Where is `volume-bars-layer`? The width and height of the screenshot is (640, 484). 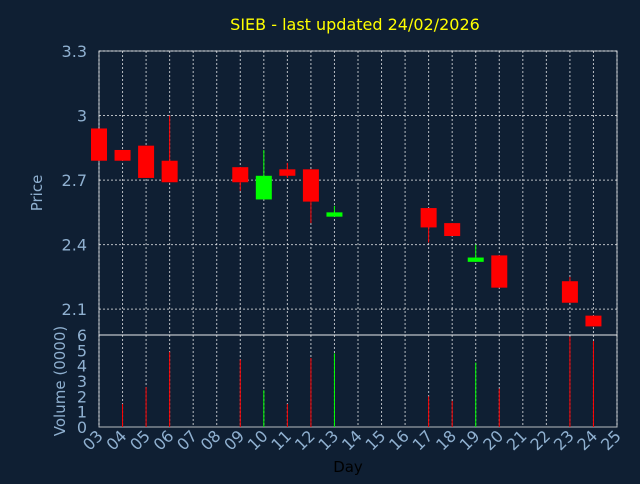
volume-bars-layer is located at coordinates (358, 381).